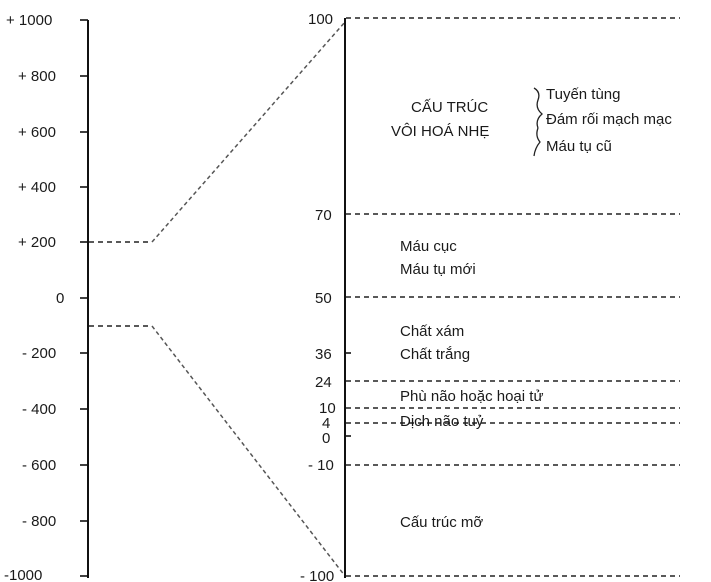  What do you see at coordinates (579, 146) in the screenshot?
I see `calcified-item: Máu tụ cũ` at bounding box center [579, 146].